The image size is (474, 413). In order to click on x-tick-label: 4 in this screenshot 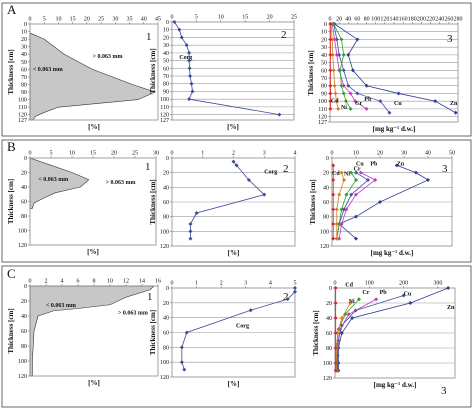, I will do `click(295, 154)`.